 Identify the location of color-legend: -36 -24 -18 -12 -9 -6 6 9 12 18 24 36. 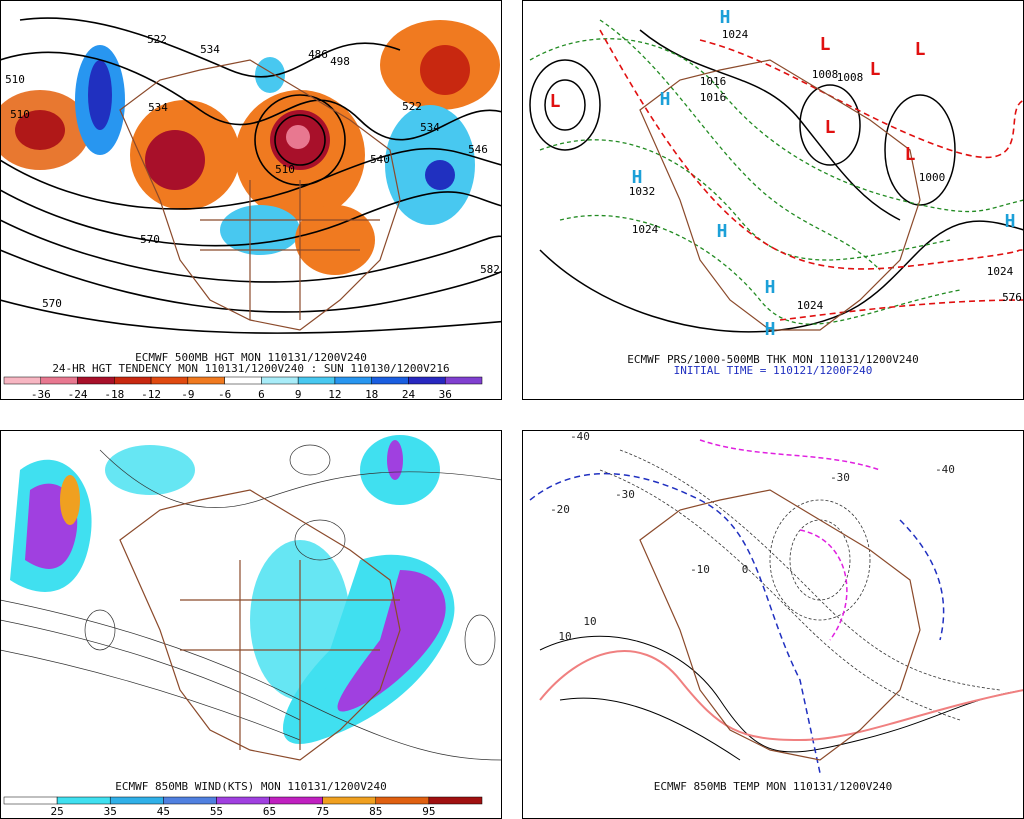
(243, 388).